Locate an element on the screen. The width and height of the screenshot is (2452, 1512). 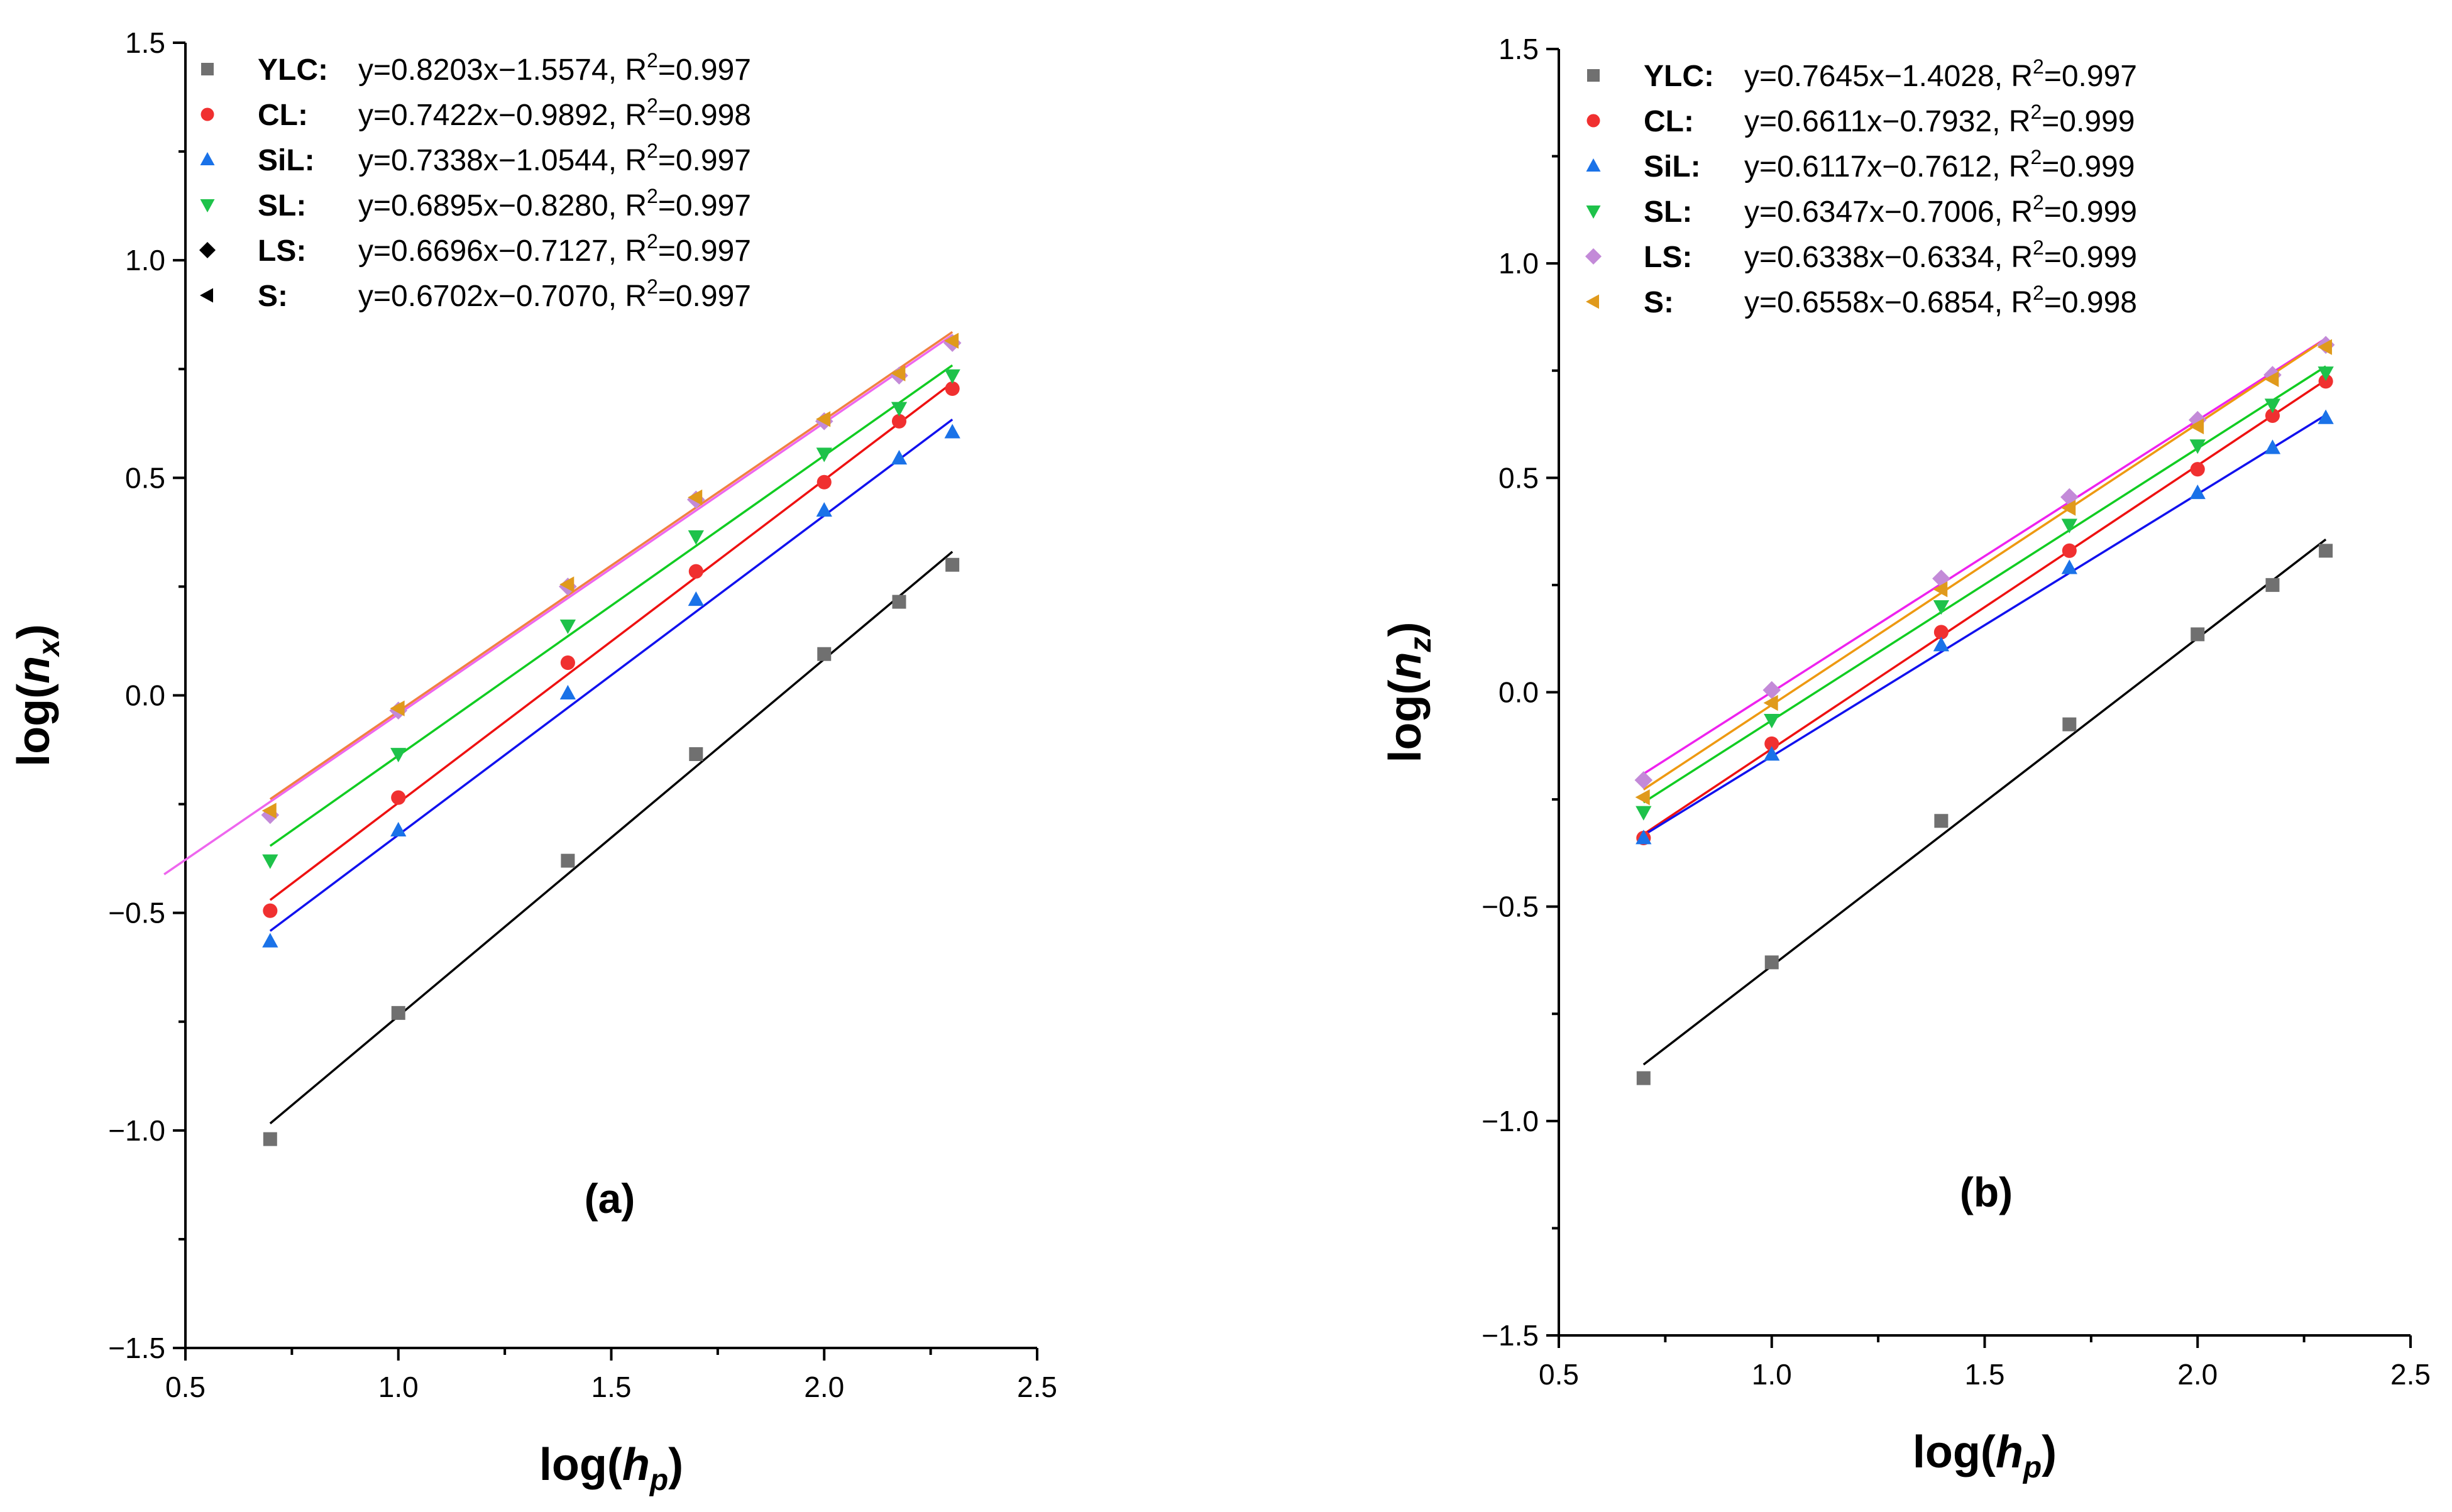
fit-line-ylc is located at coordinates (1984, 802).